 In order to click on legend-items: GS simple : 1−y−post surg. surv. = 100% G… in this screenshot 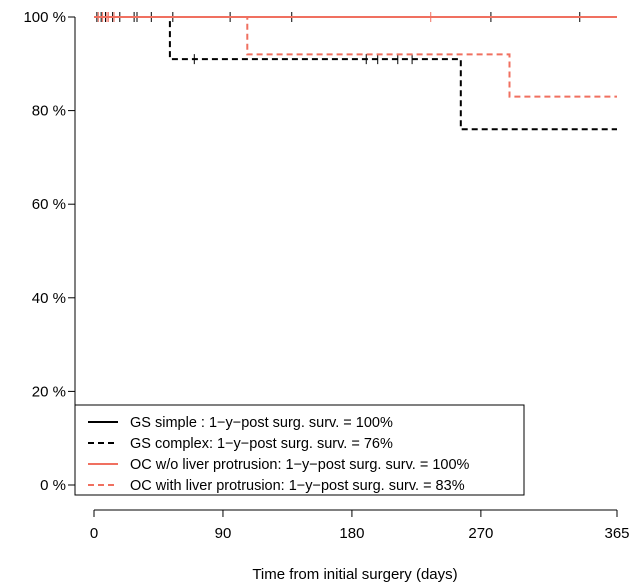, I will do `click(279, 454)`.